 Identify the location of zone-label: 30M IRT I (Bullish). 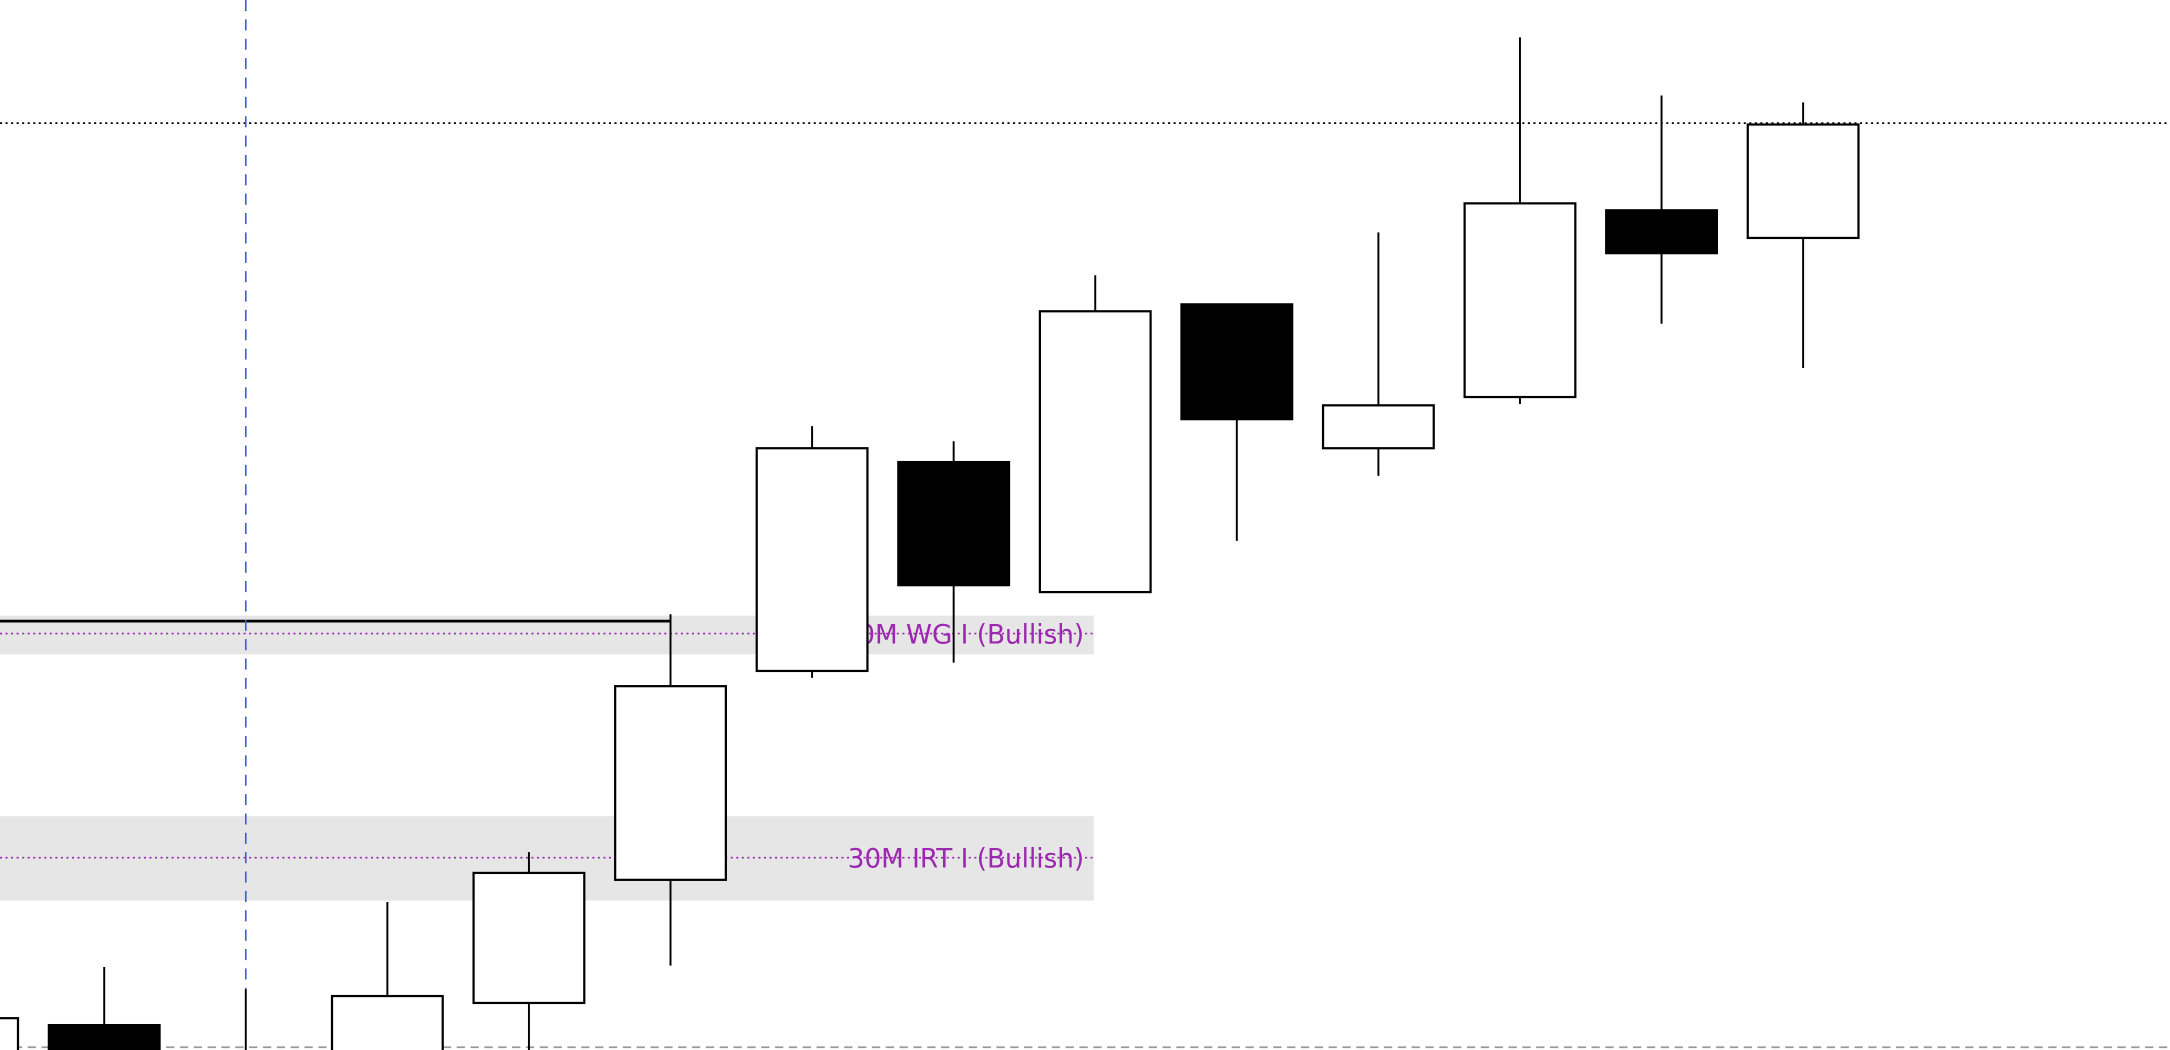
(966, 859).